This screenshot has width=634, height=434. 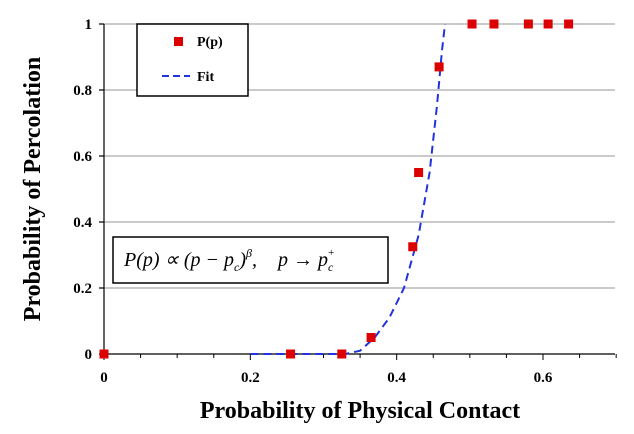 I want to click on legend-marker-pp, so click(x=178, y=41).